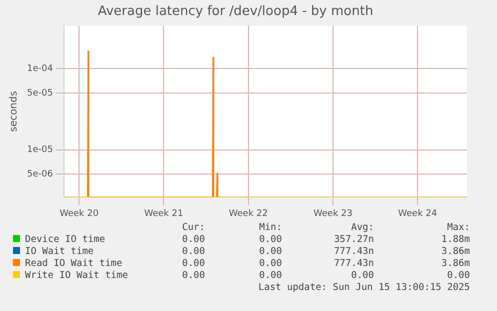  What do you see at coordinates (193, 228) in the screenshot?
I see `text: Cur:` at bounding box center [193, 228].